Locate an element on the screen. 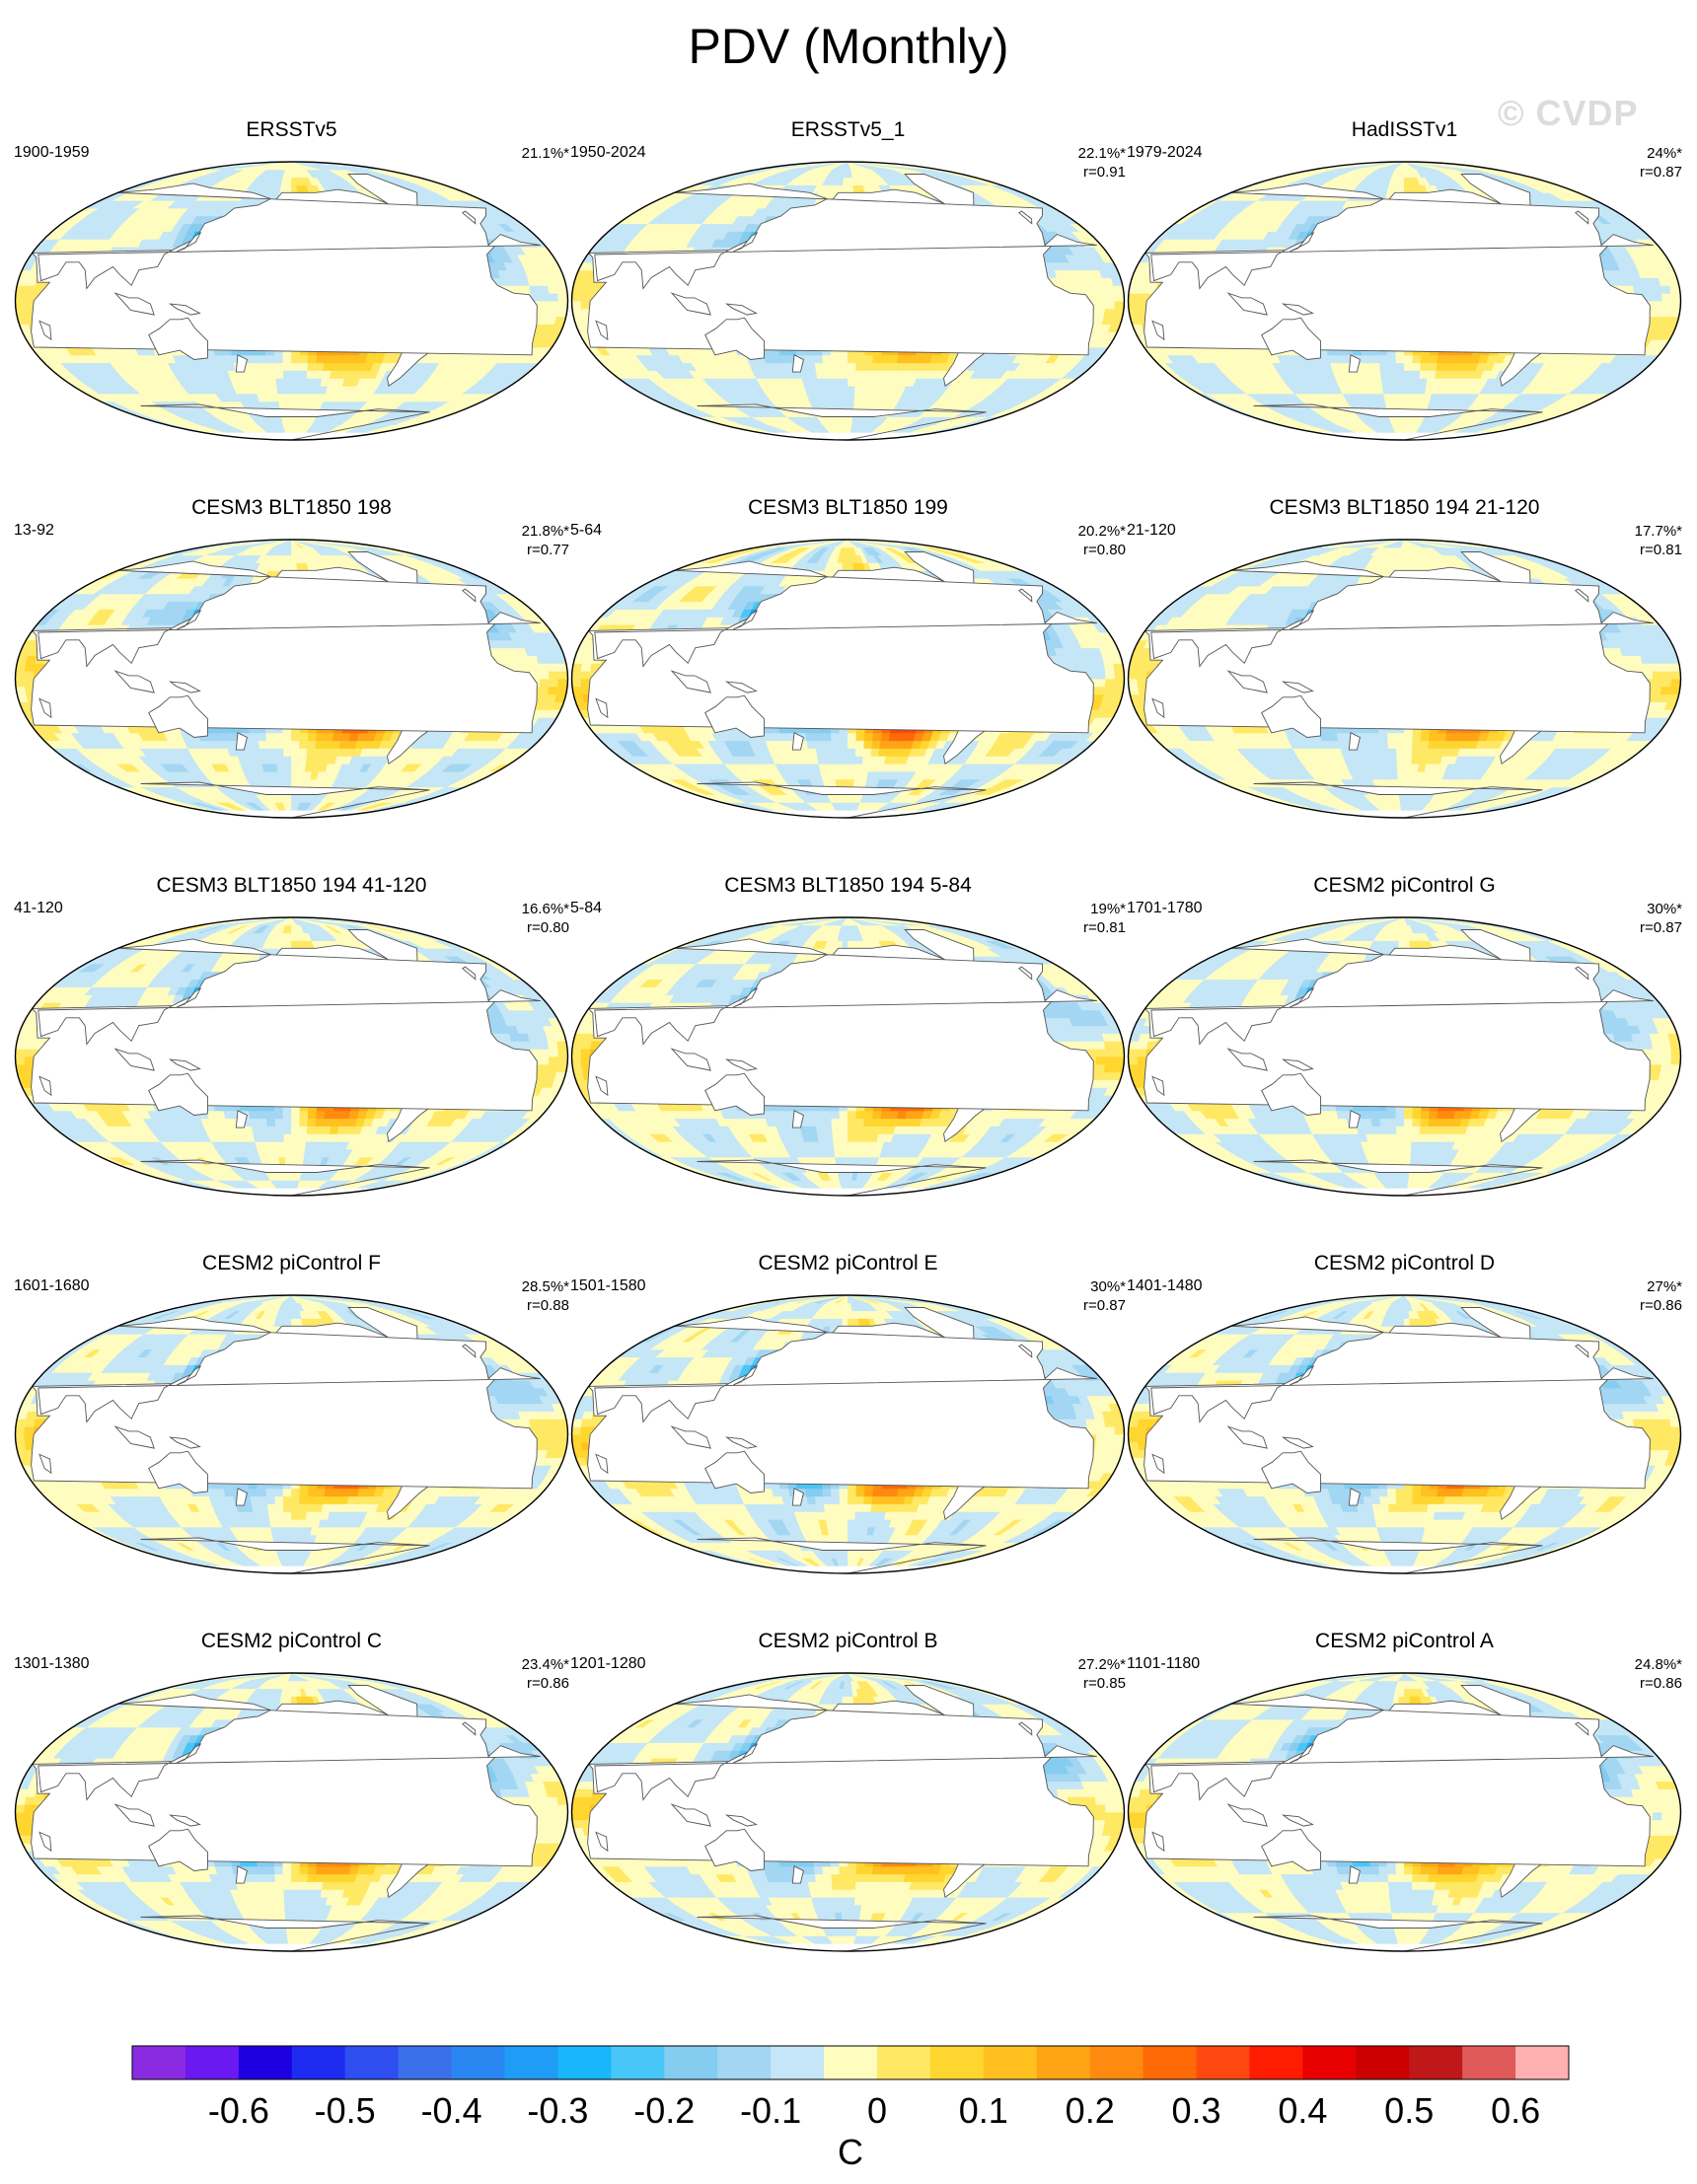 The width and height of the screenshot is (1697, 2184). panel-pattern-correlation: r=0.77 is located at coordinates (545, 550).